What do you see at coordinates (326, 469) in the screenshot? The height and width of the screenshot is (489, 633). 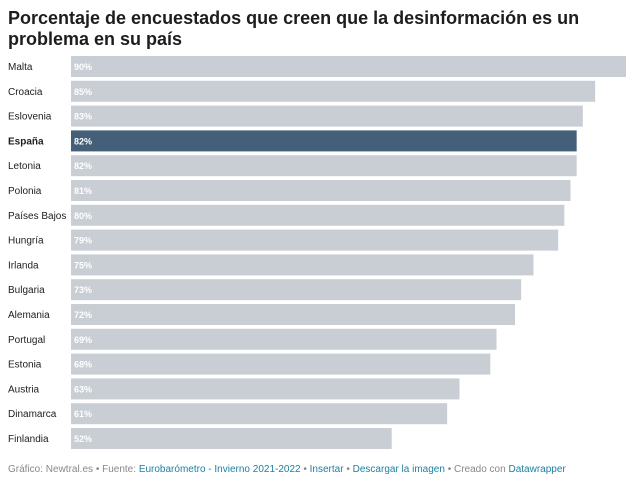 I see `embed-link: Insertar` at bounding box center [326, 469].